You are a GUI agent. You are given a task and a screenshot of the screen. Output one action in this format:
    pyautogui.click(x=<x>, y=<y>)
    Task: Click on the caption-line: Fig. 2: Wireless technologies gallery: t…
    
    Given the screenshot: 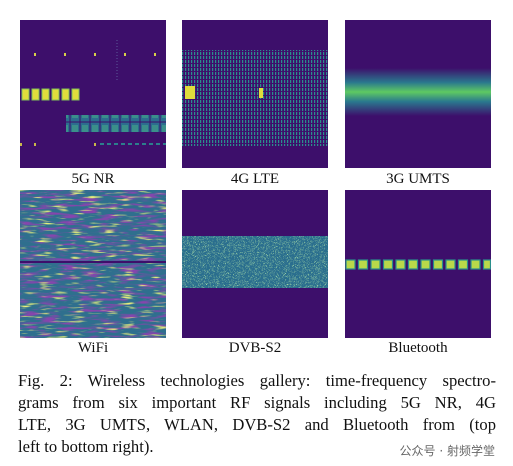 What is the action you would take?
    pyautogui.click(x=257, y=380)
    